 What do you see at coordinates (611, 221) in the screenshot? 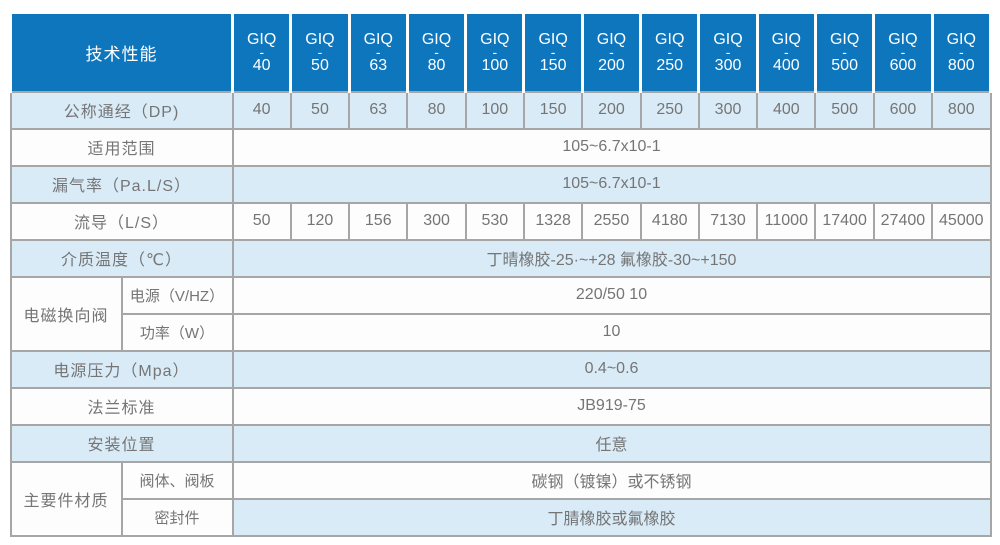
I see `conductance-value: 2550` at bounding box center [611, 221].